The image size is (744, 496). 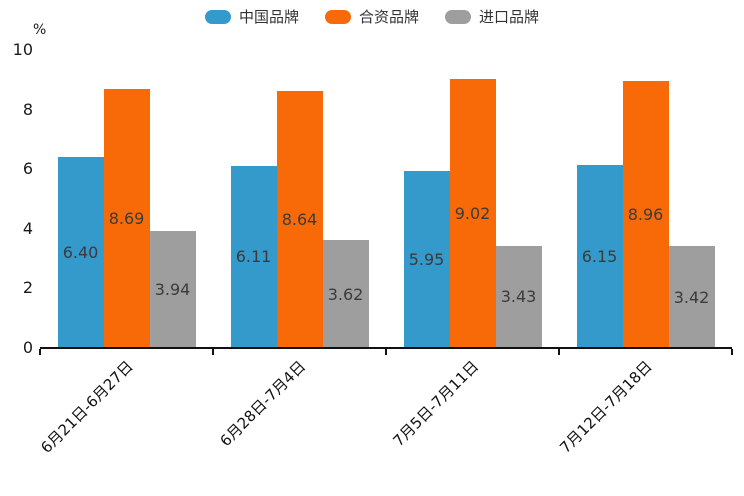 I want to click on bar-value-label: 5.95, so click(x=426, y=259).